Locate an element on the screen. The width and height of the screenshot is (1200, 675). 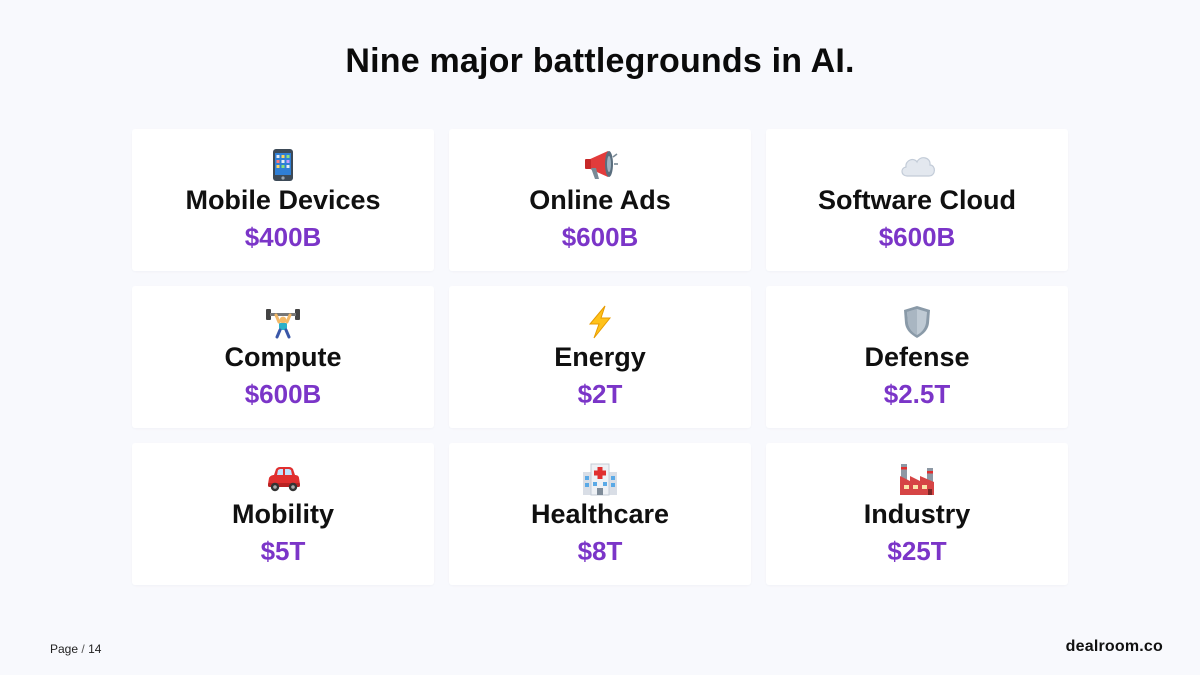
card-label: Online Ads is located at coordinates (600, 200).